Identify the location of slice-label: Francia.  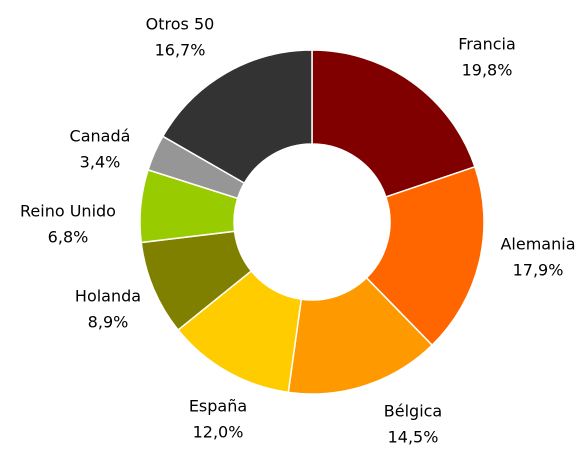
(487, 44).